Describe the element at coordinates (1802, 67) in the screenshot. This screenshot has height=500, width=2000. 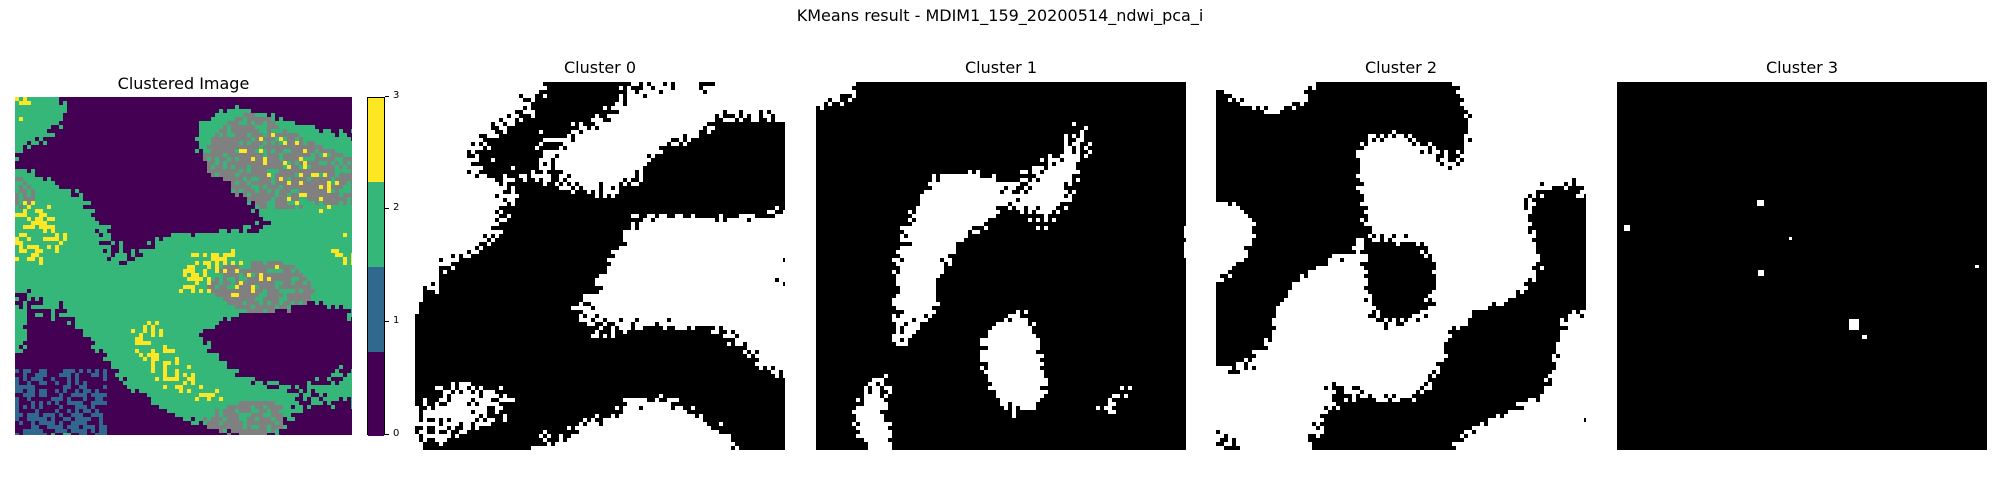
I see `cluster-3-title: Cluster 3` at that location.